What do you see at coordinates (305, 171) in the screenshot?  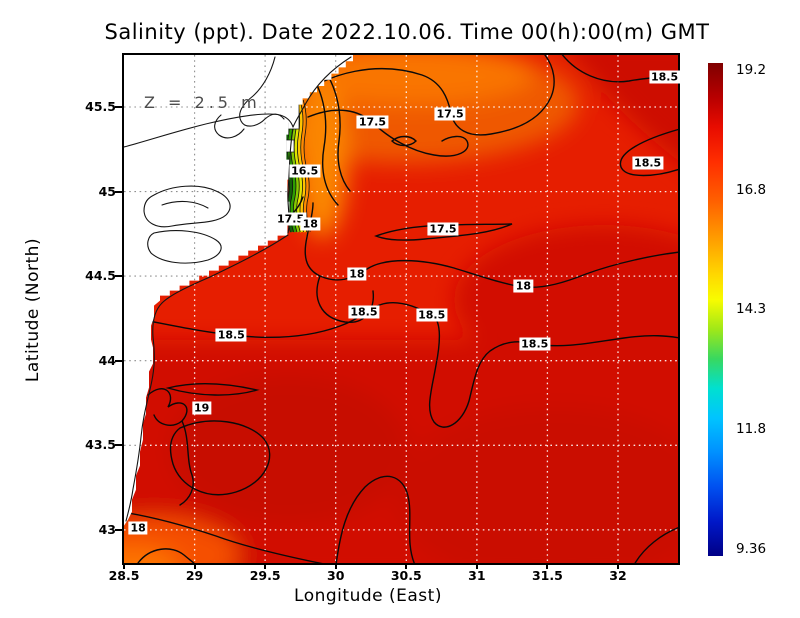 I see `contour-label: 16.5` at bounding box center [305, 171].